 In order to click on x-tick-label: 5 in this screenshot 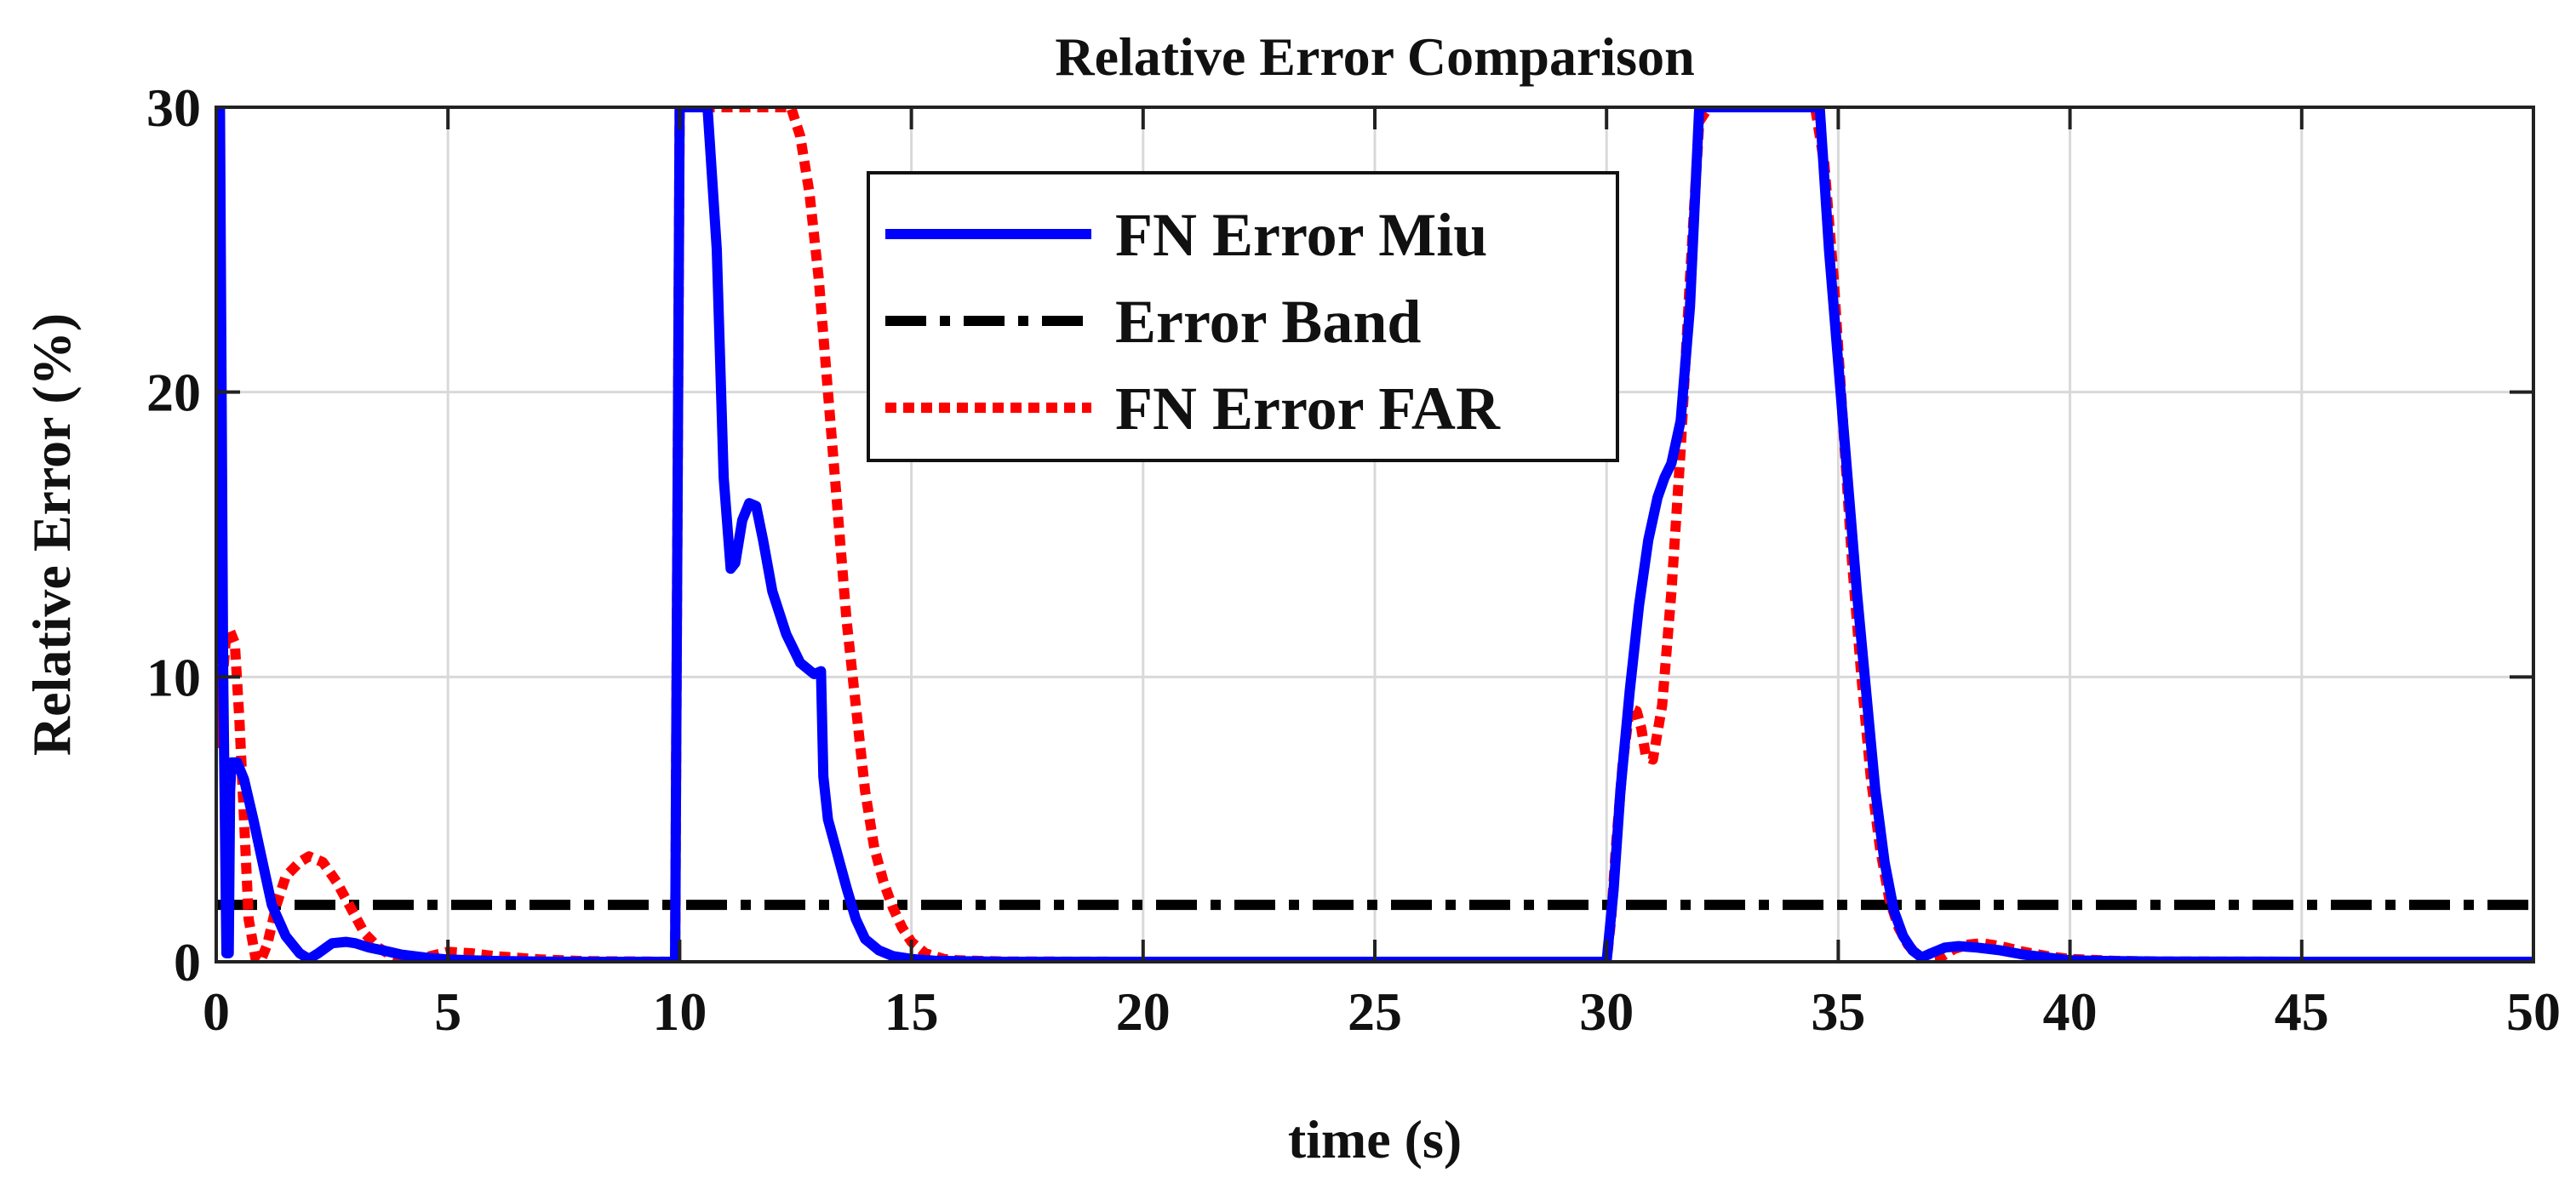, I will do `click(447, 1011)`.